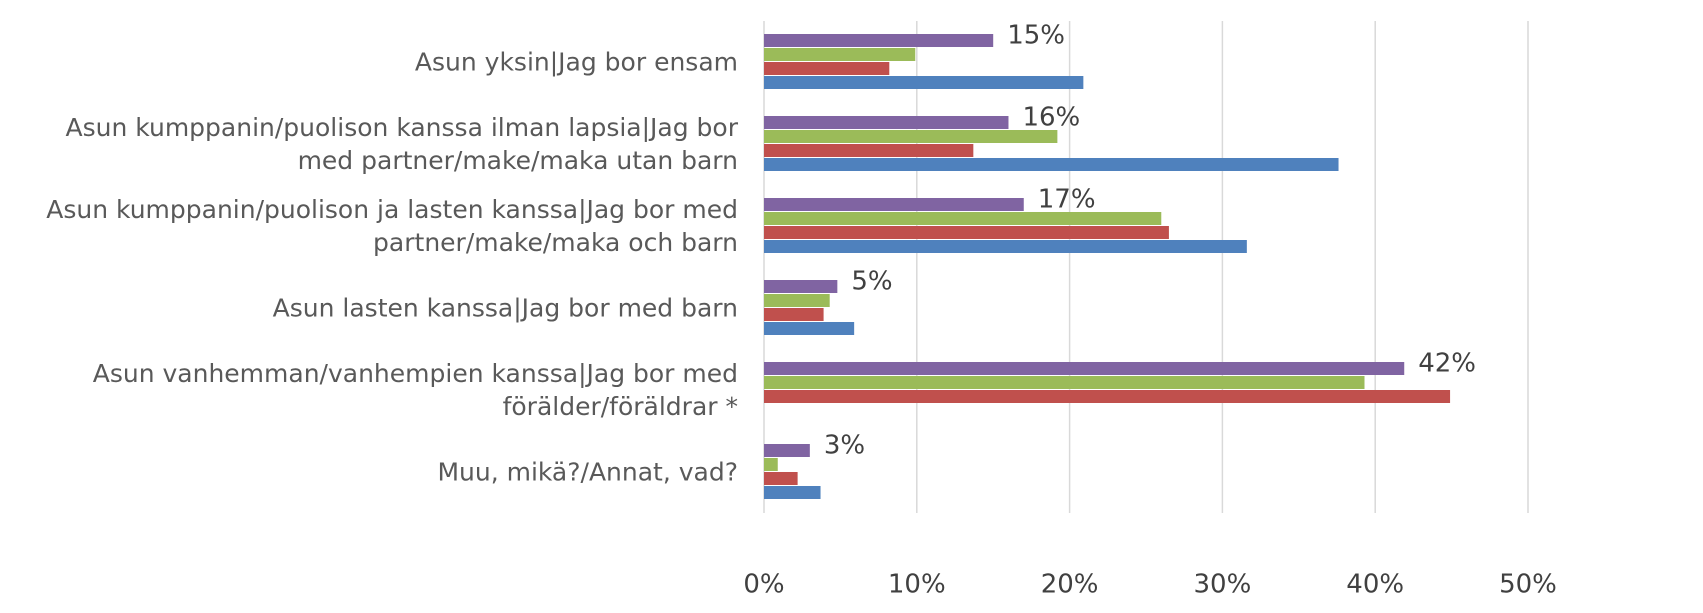  I want to click on x-tick-label: 30%, so click(1223, 585).